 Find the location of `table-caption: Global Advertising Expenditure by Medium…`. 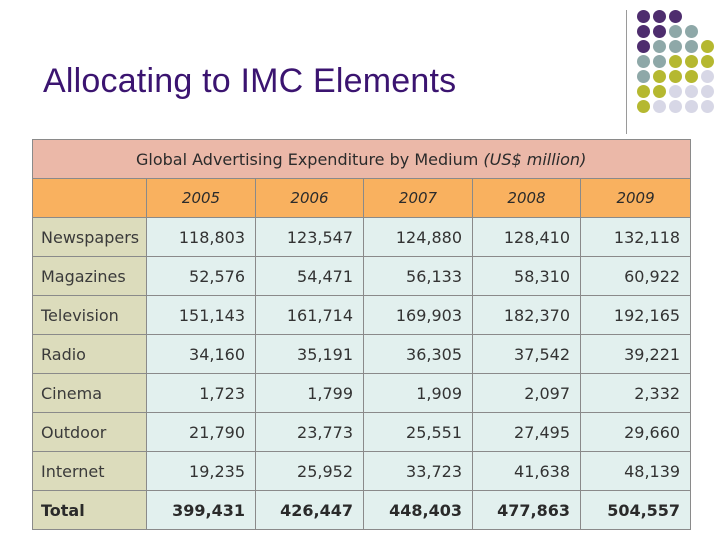

table-caption: Global Advertising Expenditure by Medium… is located at coordinates (361, 159).